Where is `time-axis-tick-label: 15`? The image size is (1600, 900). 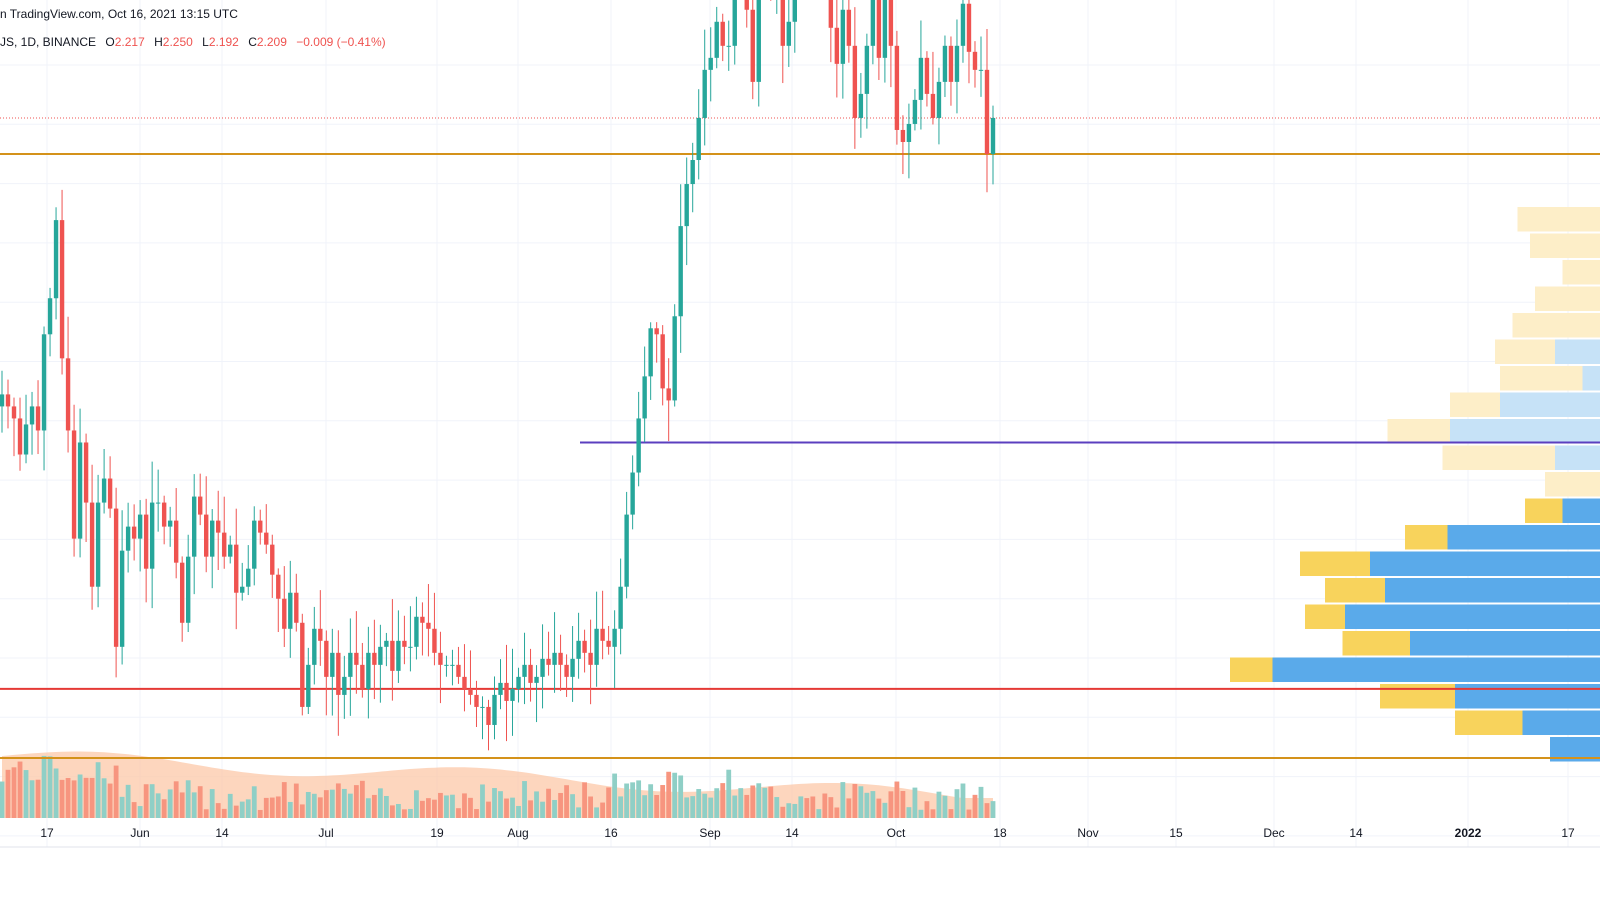 time-axis-tick-label: 15 is located at coordinates (1176, 833).